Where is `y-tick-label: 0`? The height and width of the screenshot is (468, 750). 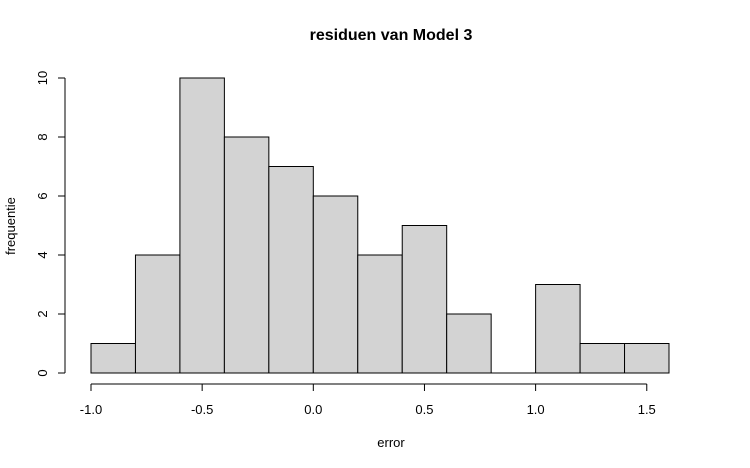
y-tick-label: 0 is located at coordinates (42, 372).